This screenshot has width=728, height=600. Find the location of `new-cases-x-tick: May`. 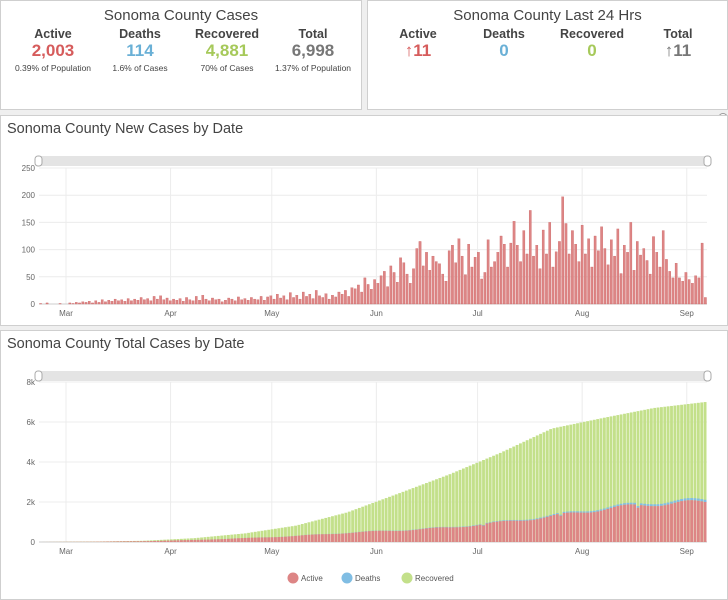

new-cases-x-tick: May is located at coordinates (271, 313).